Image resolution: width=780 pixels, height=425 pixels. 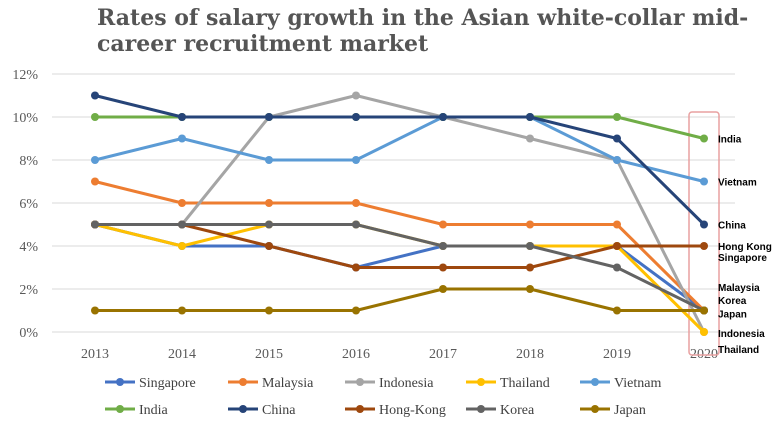 I want to click on legend-label-hong-kong: Hong-Kong, so click(x=412, y=410).